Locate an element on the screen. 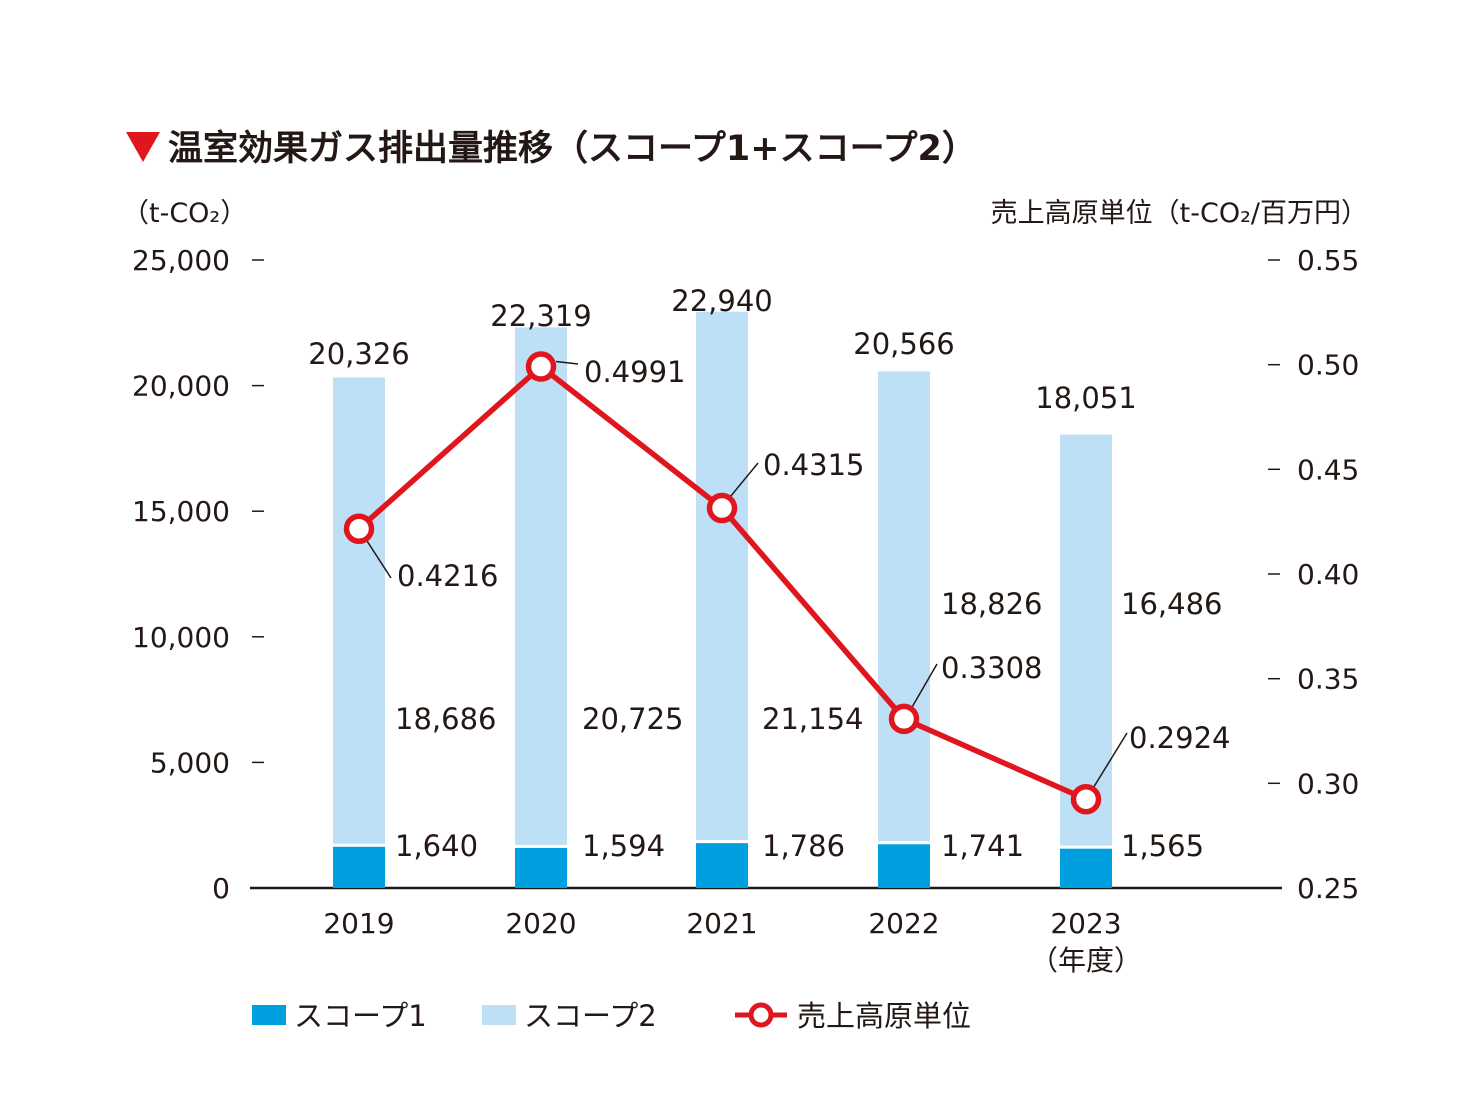 Image resolution: width=1474 pixels, height=1113 pixels. left-axis-ticks: 0 5,000 10,000 15,000 20,000 25,000 is located at coordinates (198, 574).